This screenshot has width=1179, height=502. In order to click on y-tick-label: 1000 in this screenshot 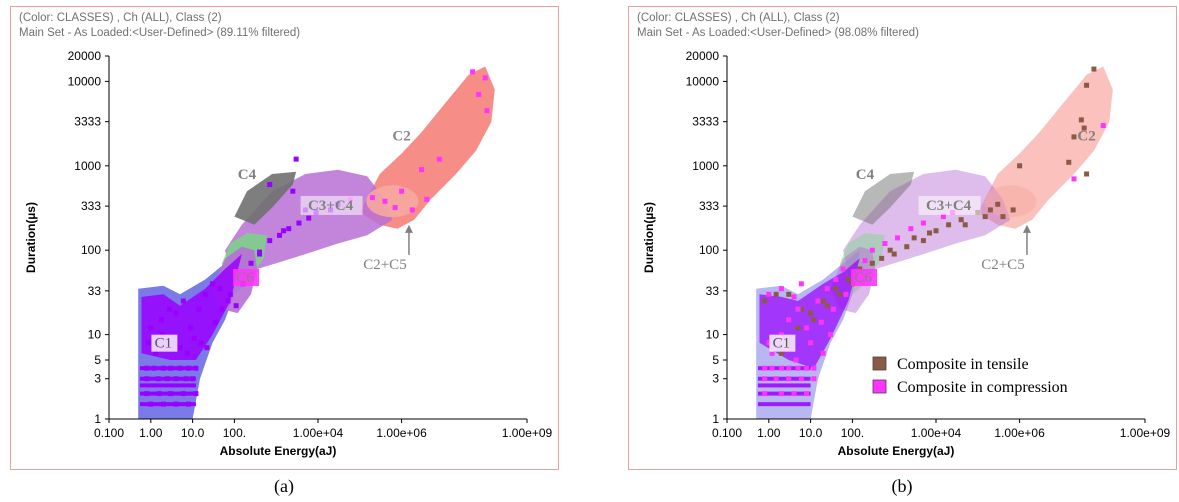, I will do `click(87, 166)`.